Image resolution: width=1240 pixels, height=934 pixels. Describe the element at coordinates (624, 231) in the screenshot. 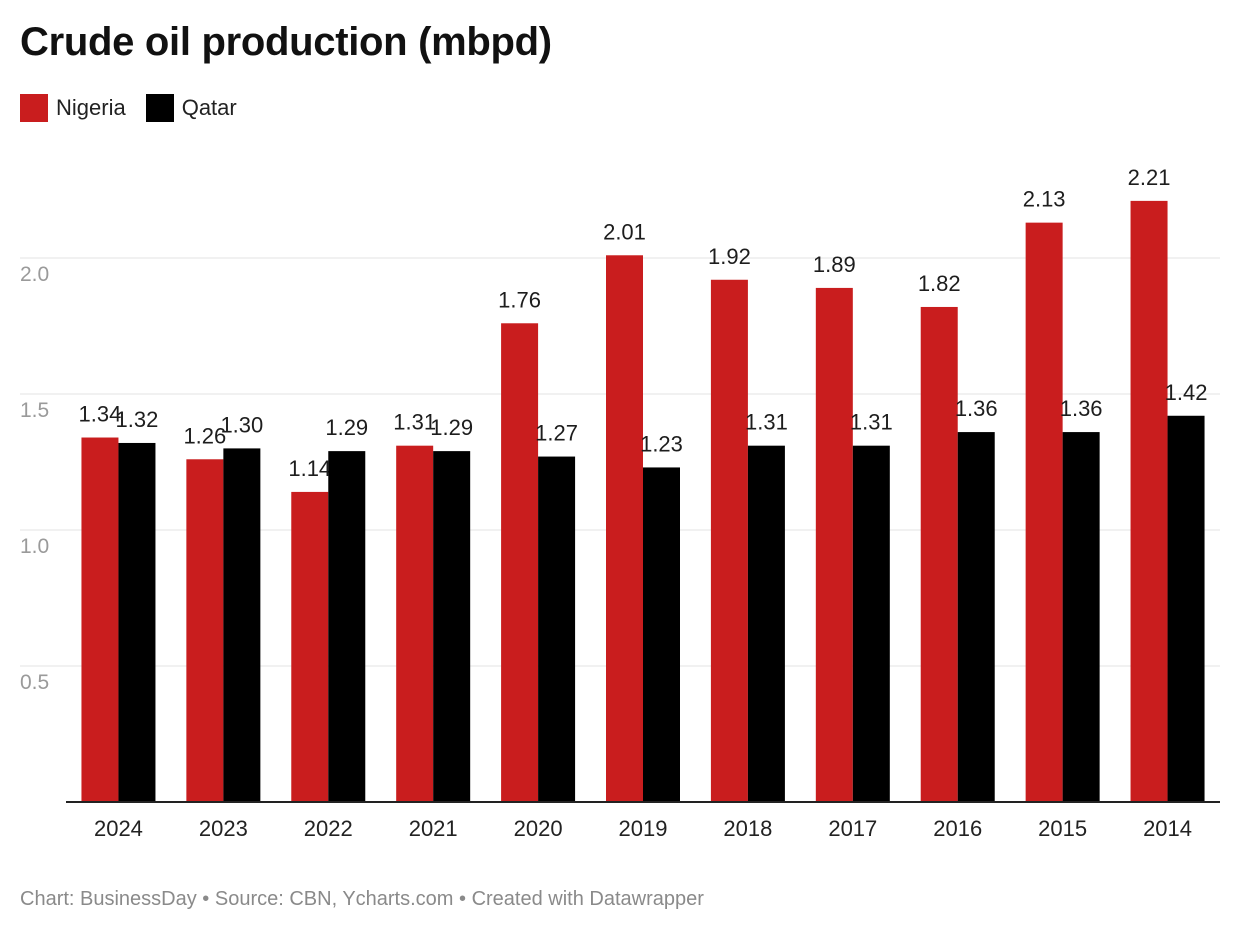

I see `data-label-nigeria-2019: 2.01` at that location.